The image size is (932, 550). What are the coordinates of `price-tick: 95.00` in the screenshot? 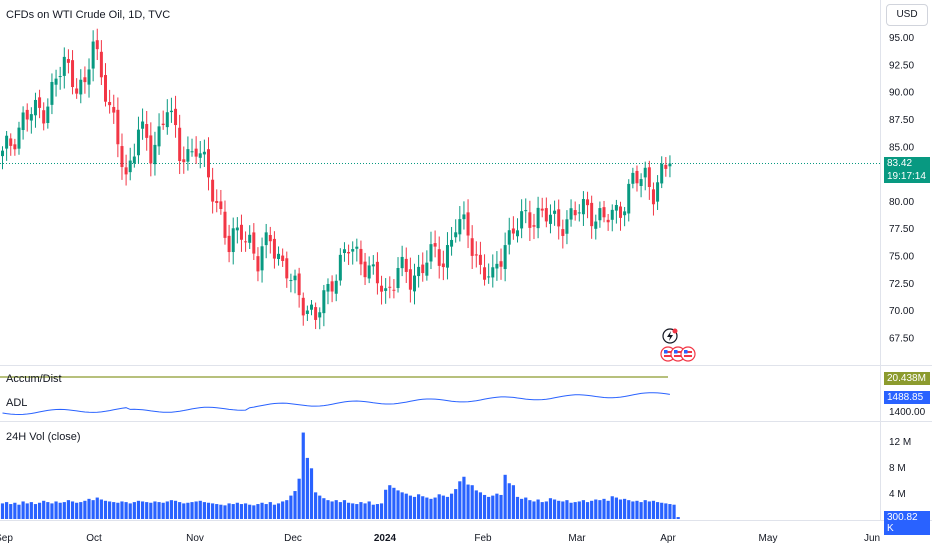 It's located at (901, 38).